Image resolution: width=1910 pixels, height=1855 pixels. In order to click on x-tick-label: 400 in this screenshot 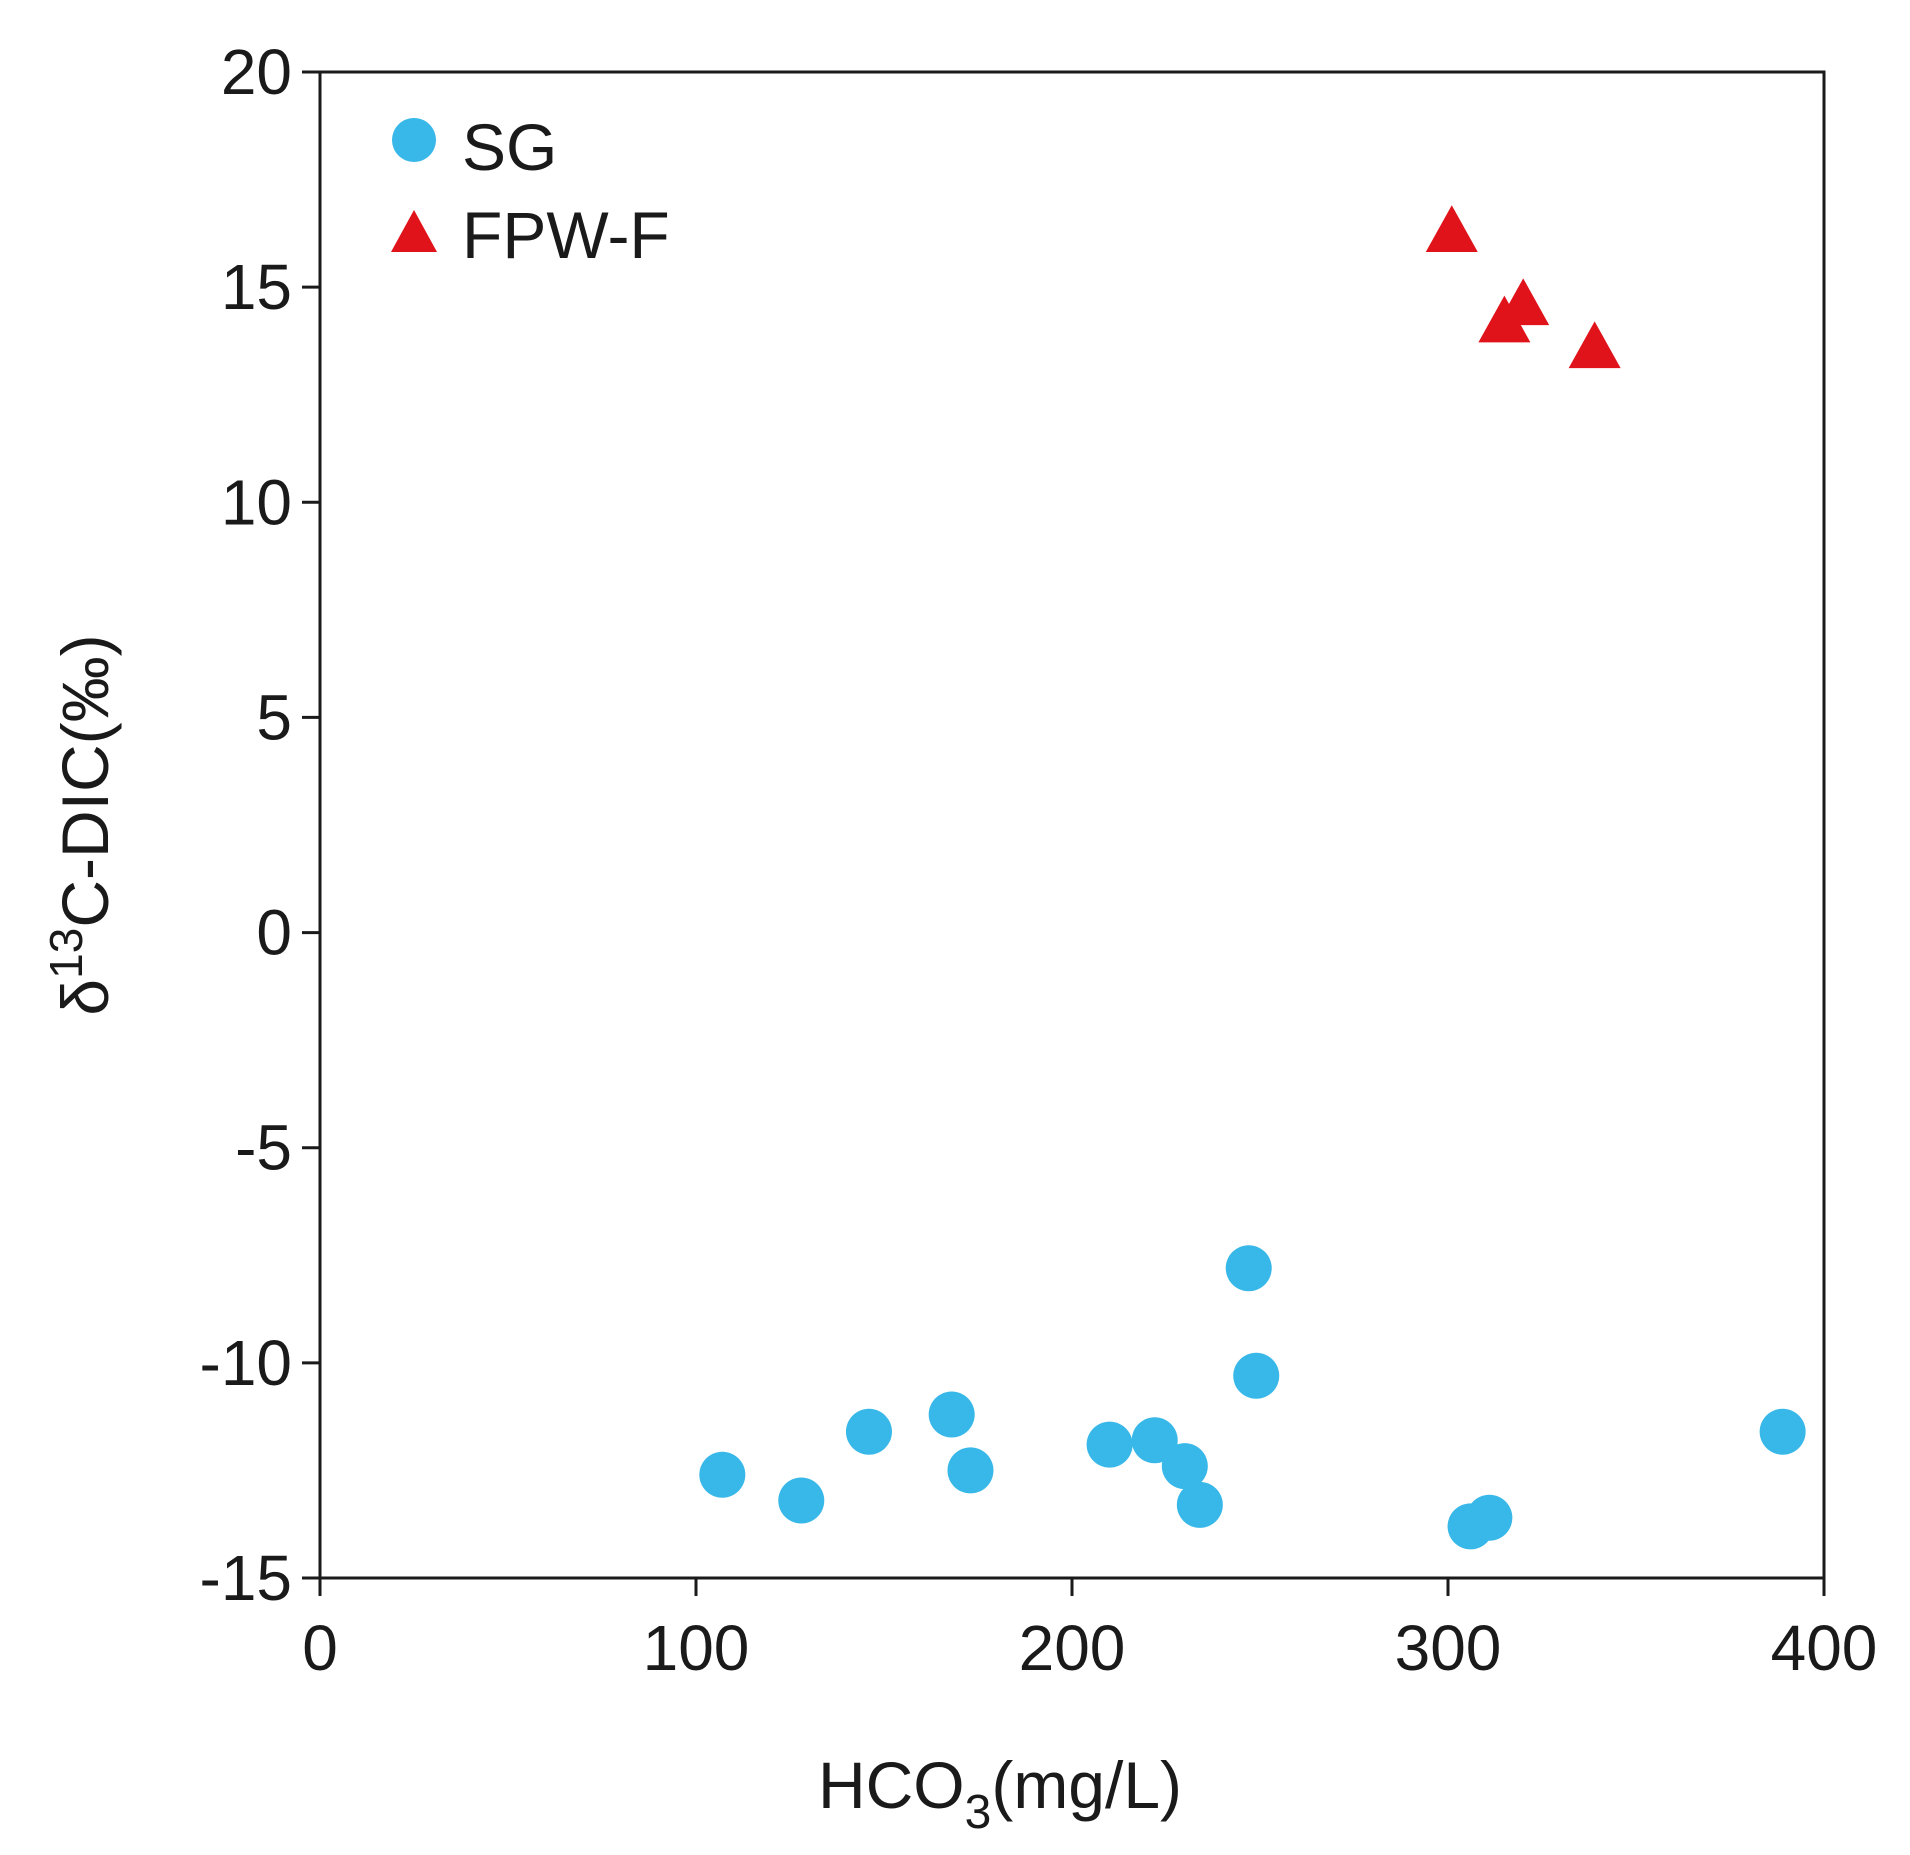, I will do `click(1824, 1648)`.